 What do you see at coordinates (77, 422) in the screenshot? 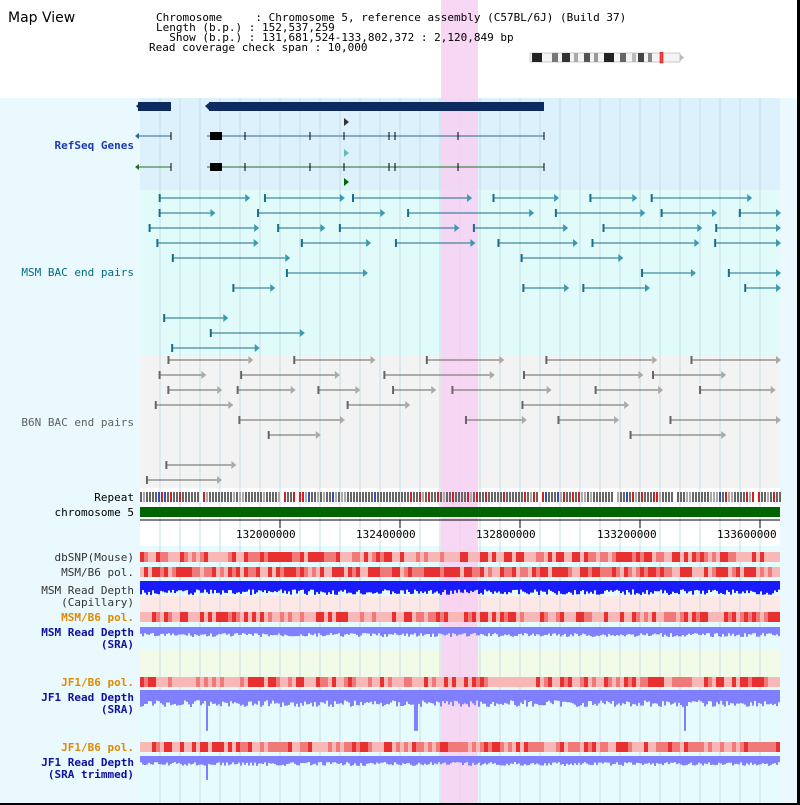
I see `track-label-b6n-bac: B6N BAC end pairs` at bounding box center [77, 422].